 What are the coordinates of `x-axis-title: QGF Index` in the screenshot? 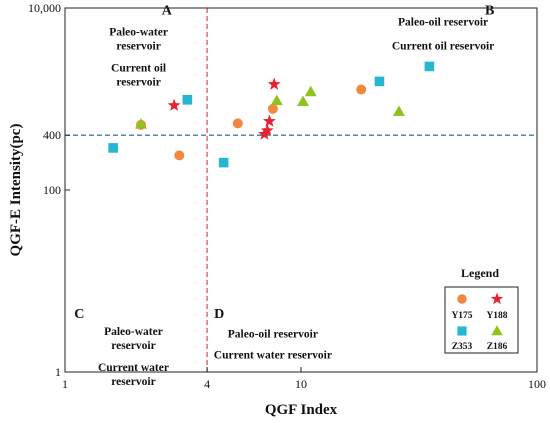 It's located at (301, 410).